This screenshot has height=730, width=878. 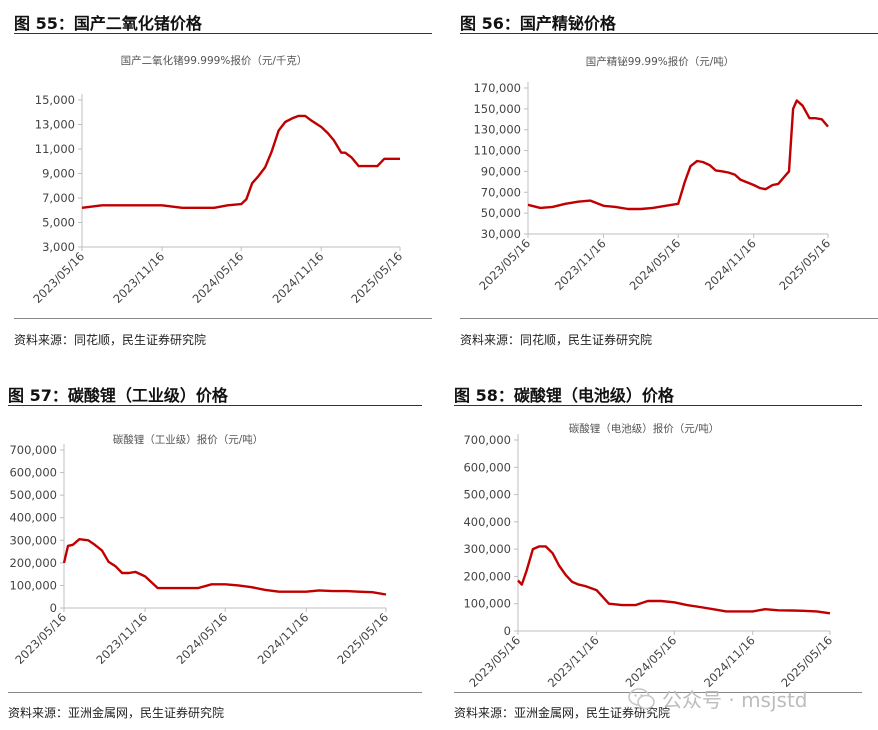 I want to click on figure-title: 图 56：国产精铋价格, so click(x=538, y=23).